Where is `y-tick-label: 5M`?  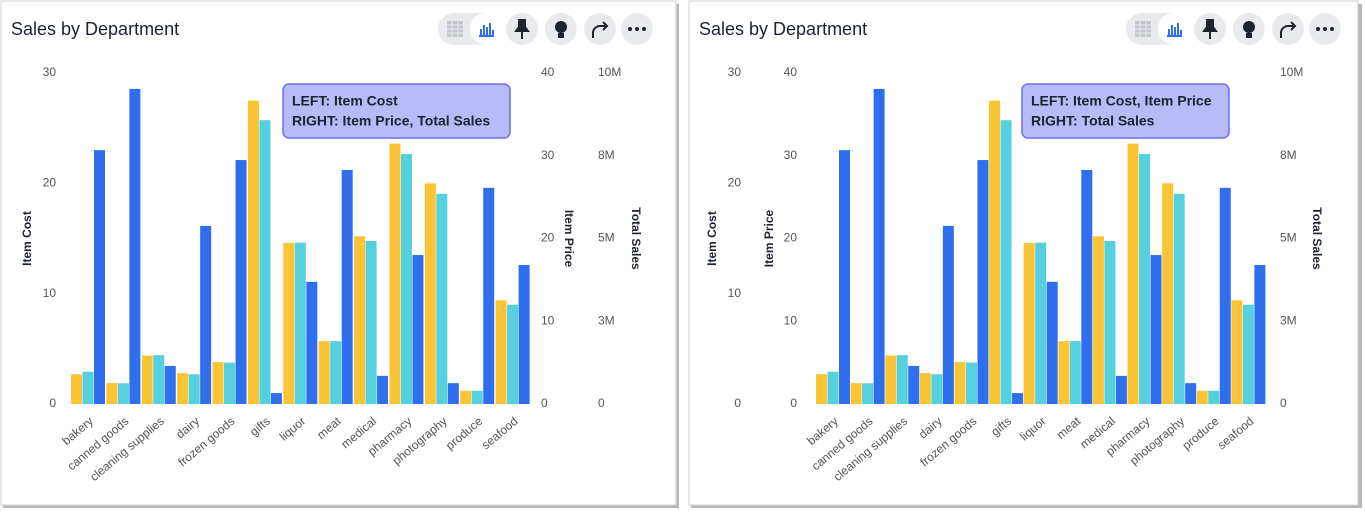
y-tick-label: 5M is located at coordinates (606, 238).